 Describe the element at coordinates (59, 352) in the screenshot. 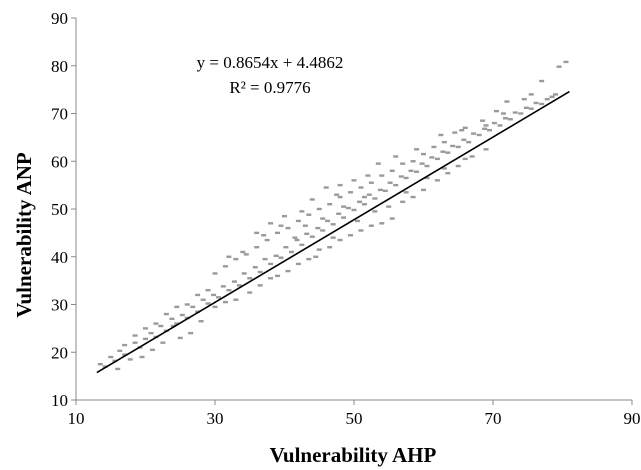

I see `y-tick-label: 20` at that location.